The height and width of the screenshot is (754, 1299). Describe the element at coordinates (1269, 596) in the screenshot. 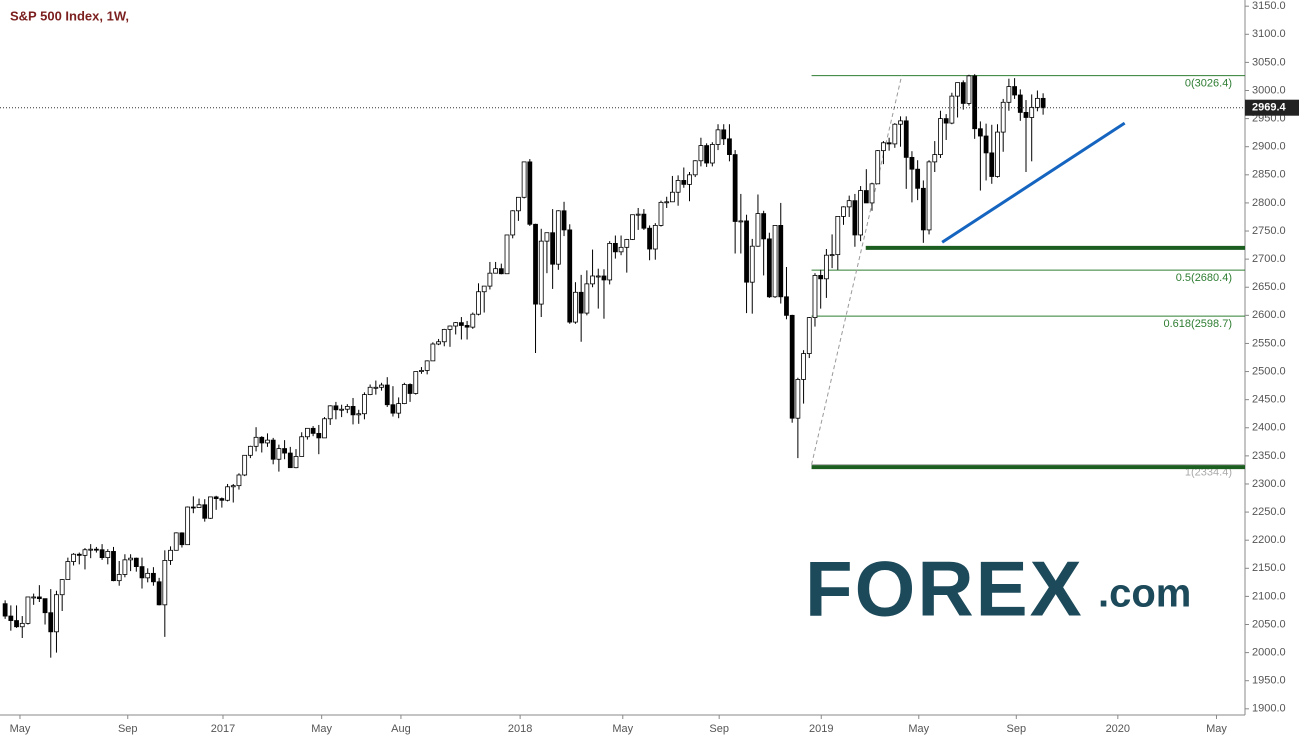

I see `y-tick-label: 2100.0` at that location.